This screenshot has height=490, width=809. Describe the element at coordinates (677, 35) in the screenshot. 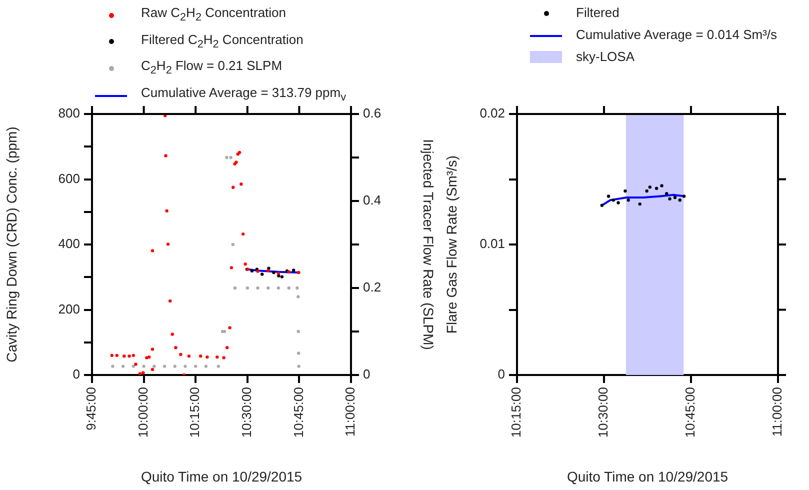

I see `legend-label: Cumulative Average = 0.014 Sm³/s` at that location.